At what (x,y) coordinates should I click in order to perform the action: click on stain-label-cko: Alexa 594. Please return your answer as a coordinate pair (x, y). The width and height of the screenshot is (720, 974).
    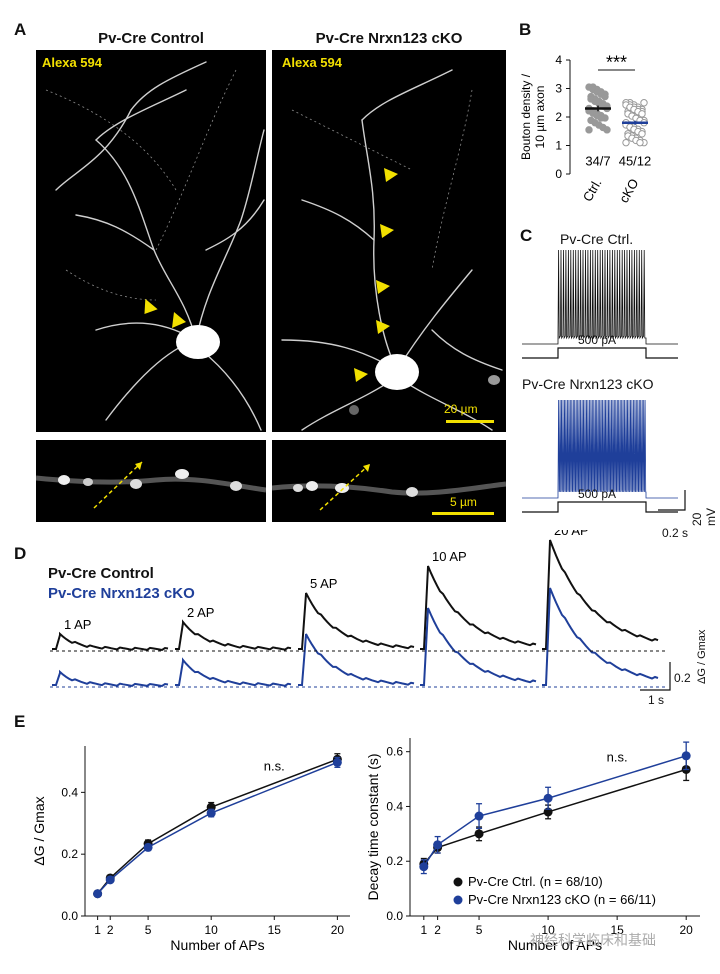
    Looking at the image, I should click on (312, 62).